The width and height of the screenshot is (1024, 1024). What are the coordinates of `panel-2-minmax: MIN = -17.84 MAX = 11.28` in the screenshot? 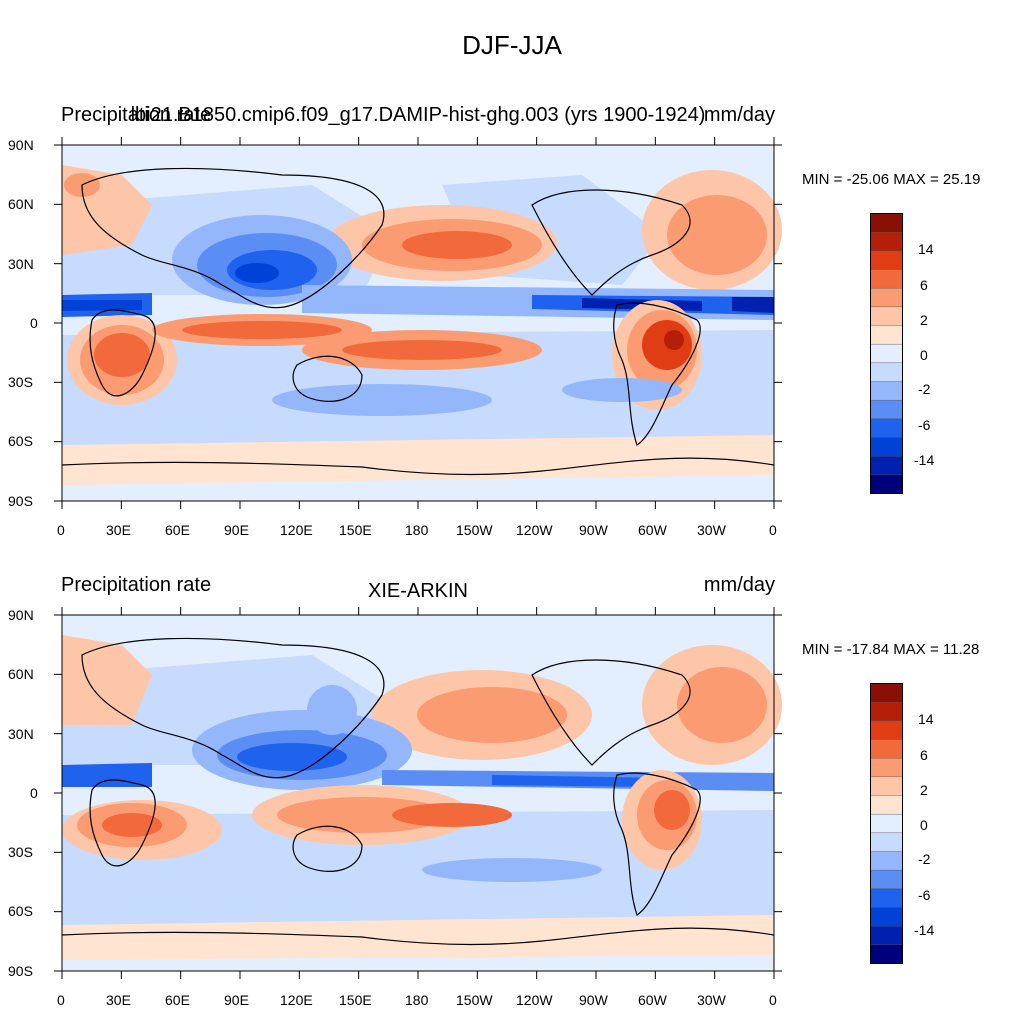 It's located at (891, 649).